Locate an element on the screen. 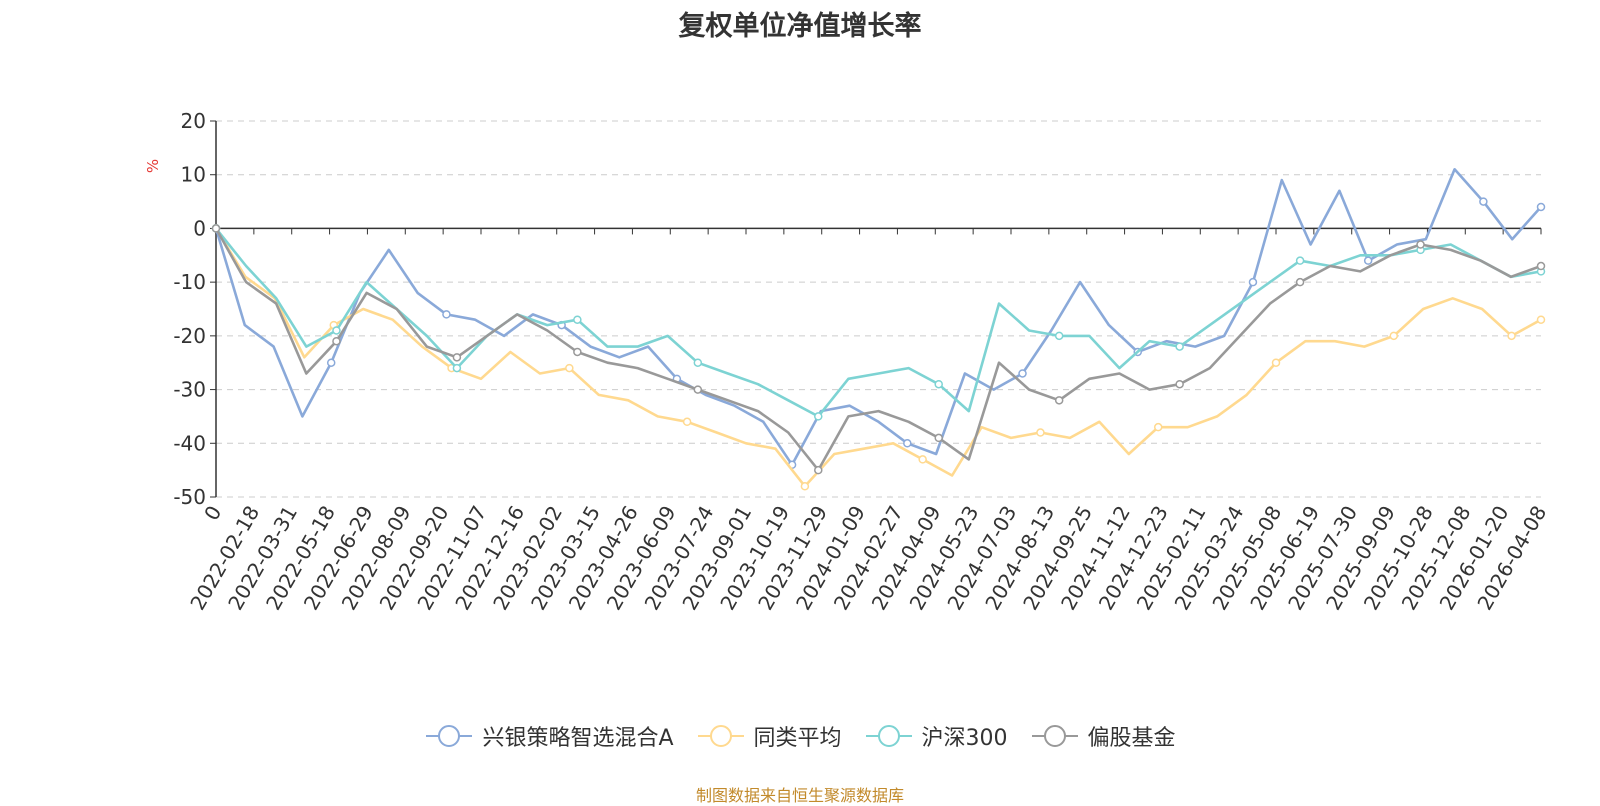 The width and height of the screenshot is (1600, 806). legend-item-1: 同类平均 is located at coordinates (769, 736).